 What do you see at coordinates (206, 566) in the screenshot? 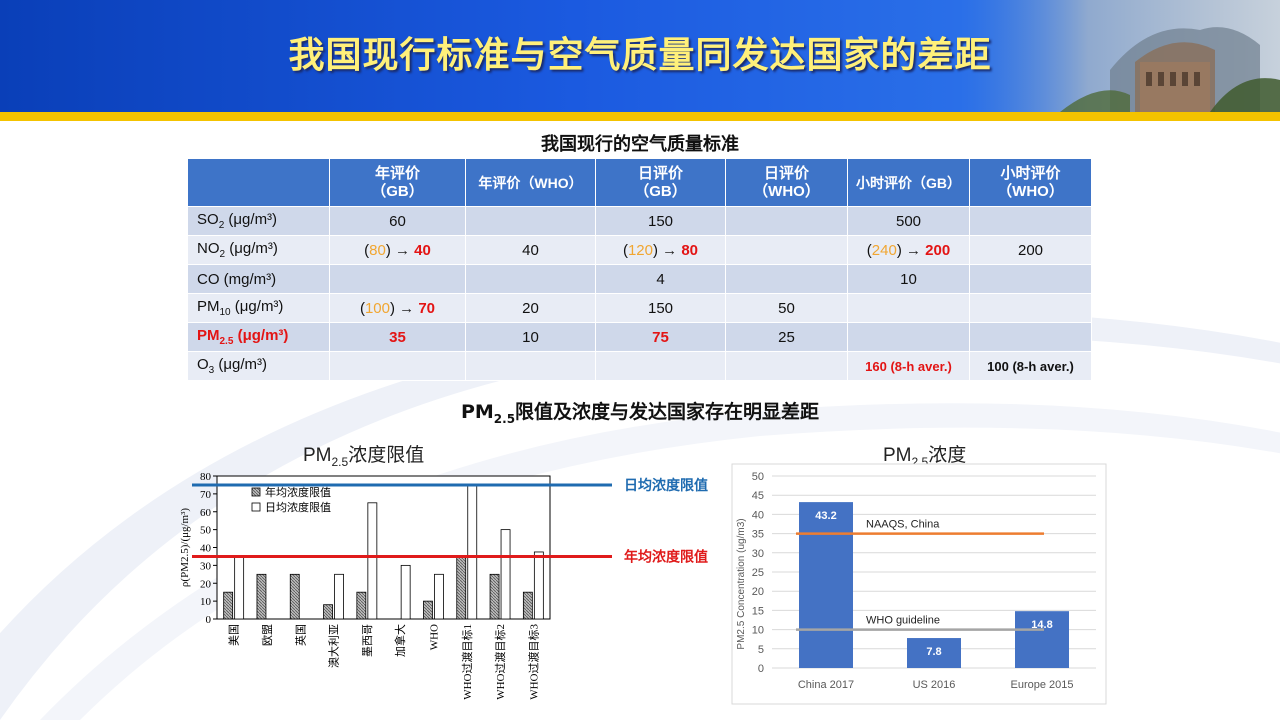
I see `y-tick-label: 30` at bounding box center [206, 566].